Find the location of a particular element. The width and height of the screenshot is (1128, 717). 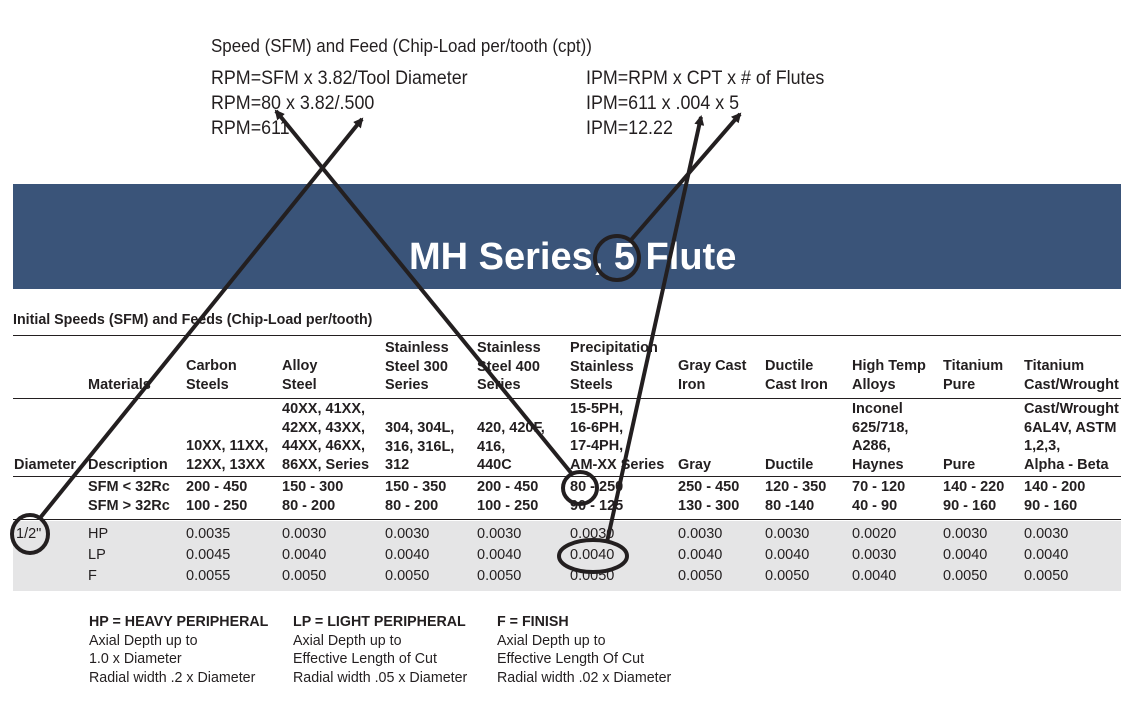

flutes-highlight-circle is located at coordinates (617, 258).